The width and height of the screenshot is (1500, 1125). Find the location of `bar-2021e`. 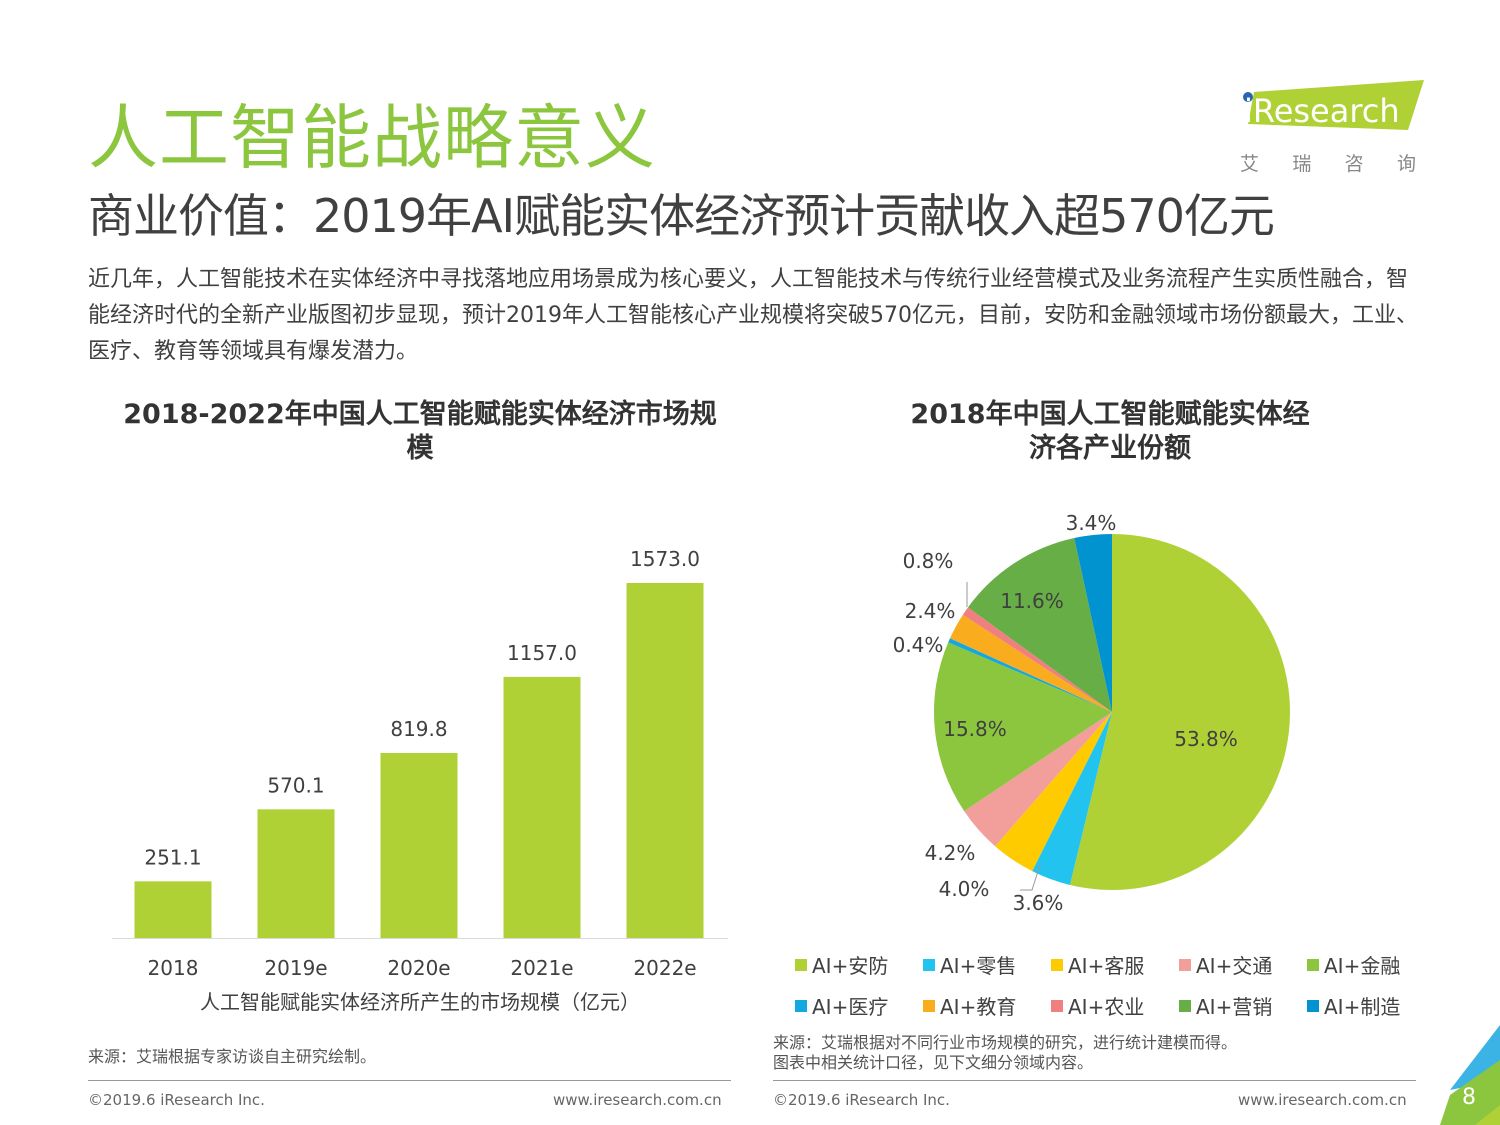

bar-2021e is located at coordinates (542, 807).